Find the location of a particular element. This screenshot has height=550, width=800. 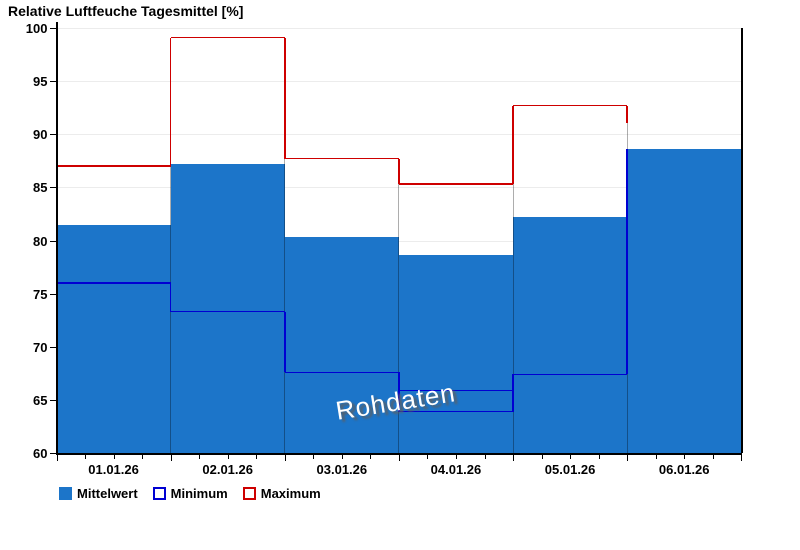

max-swatch-icon is located at coordinates (249, 493).